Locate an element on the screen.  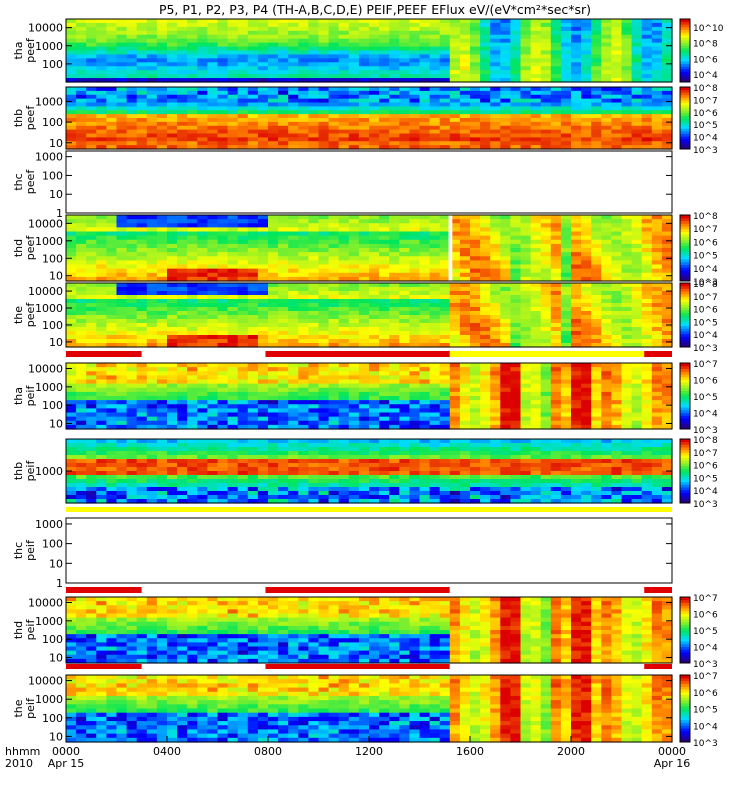
panel-ylabel: peef is located at coordinates (30, 50).